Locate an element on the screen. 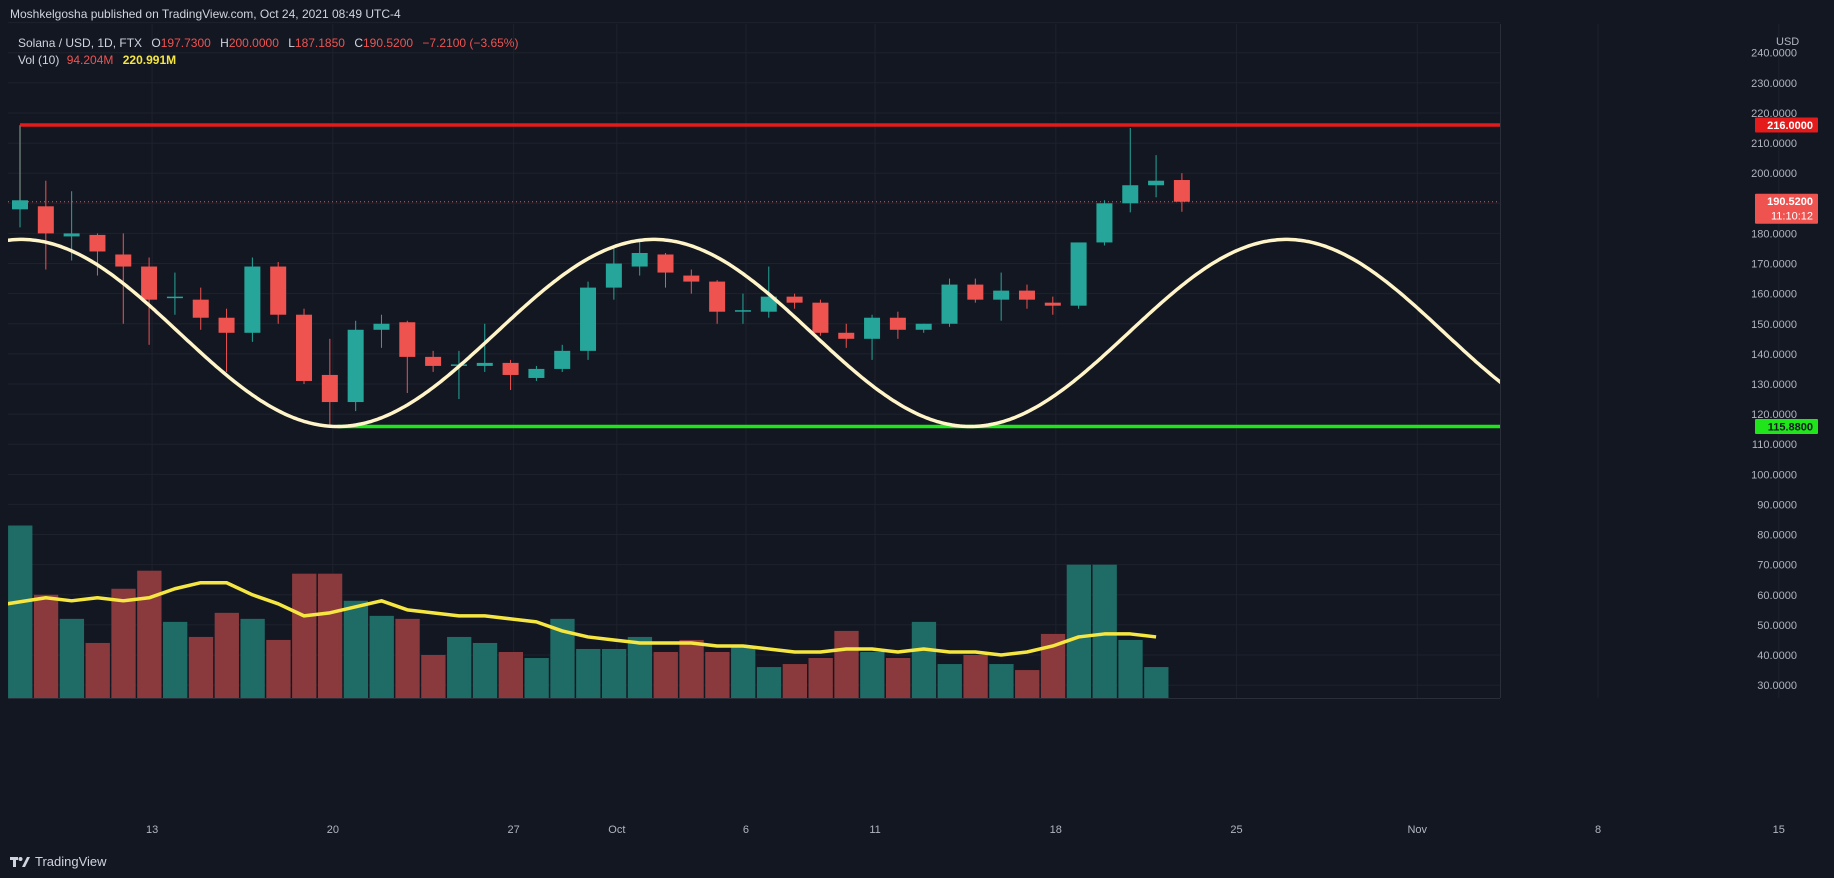  last-price-tag-bg is located at coordinates (1786, 208).